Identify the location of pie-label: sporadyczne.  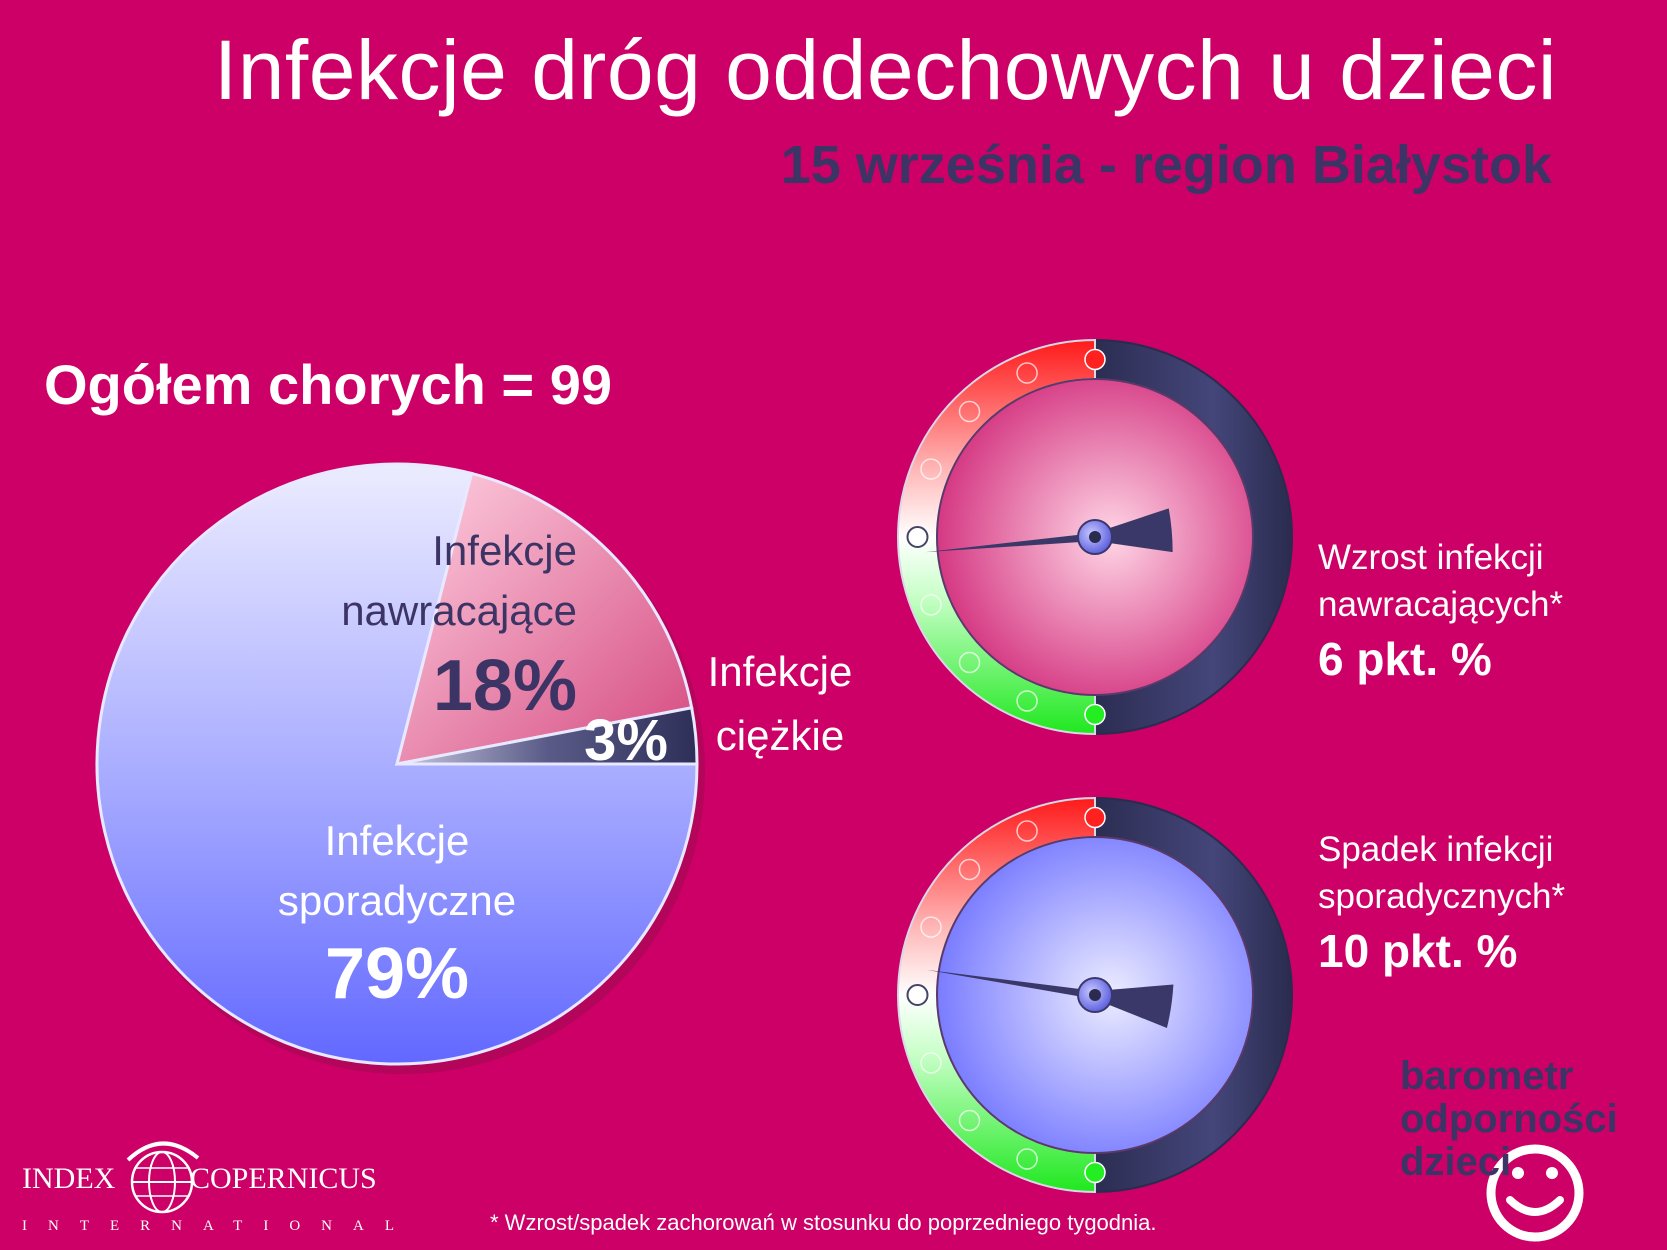
(397, 900).